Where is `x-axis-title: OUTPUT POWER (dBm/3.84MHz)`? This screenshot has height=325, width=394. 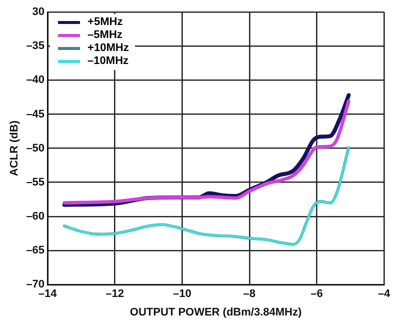 x-axis-title: OUTPUT POWER (dBm/3.84MHz) is located at coordinates (216, 312).